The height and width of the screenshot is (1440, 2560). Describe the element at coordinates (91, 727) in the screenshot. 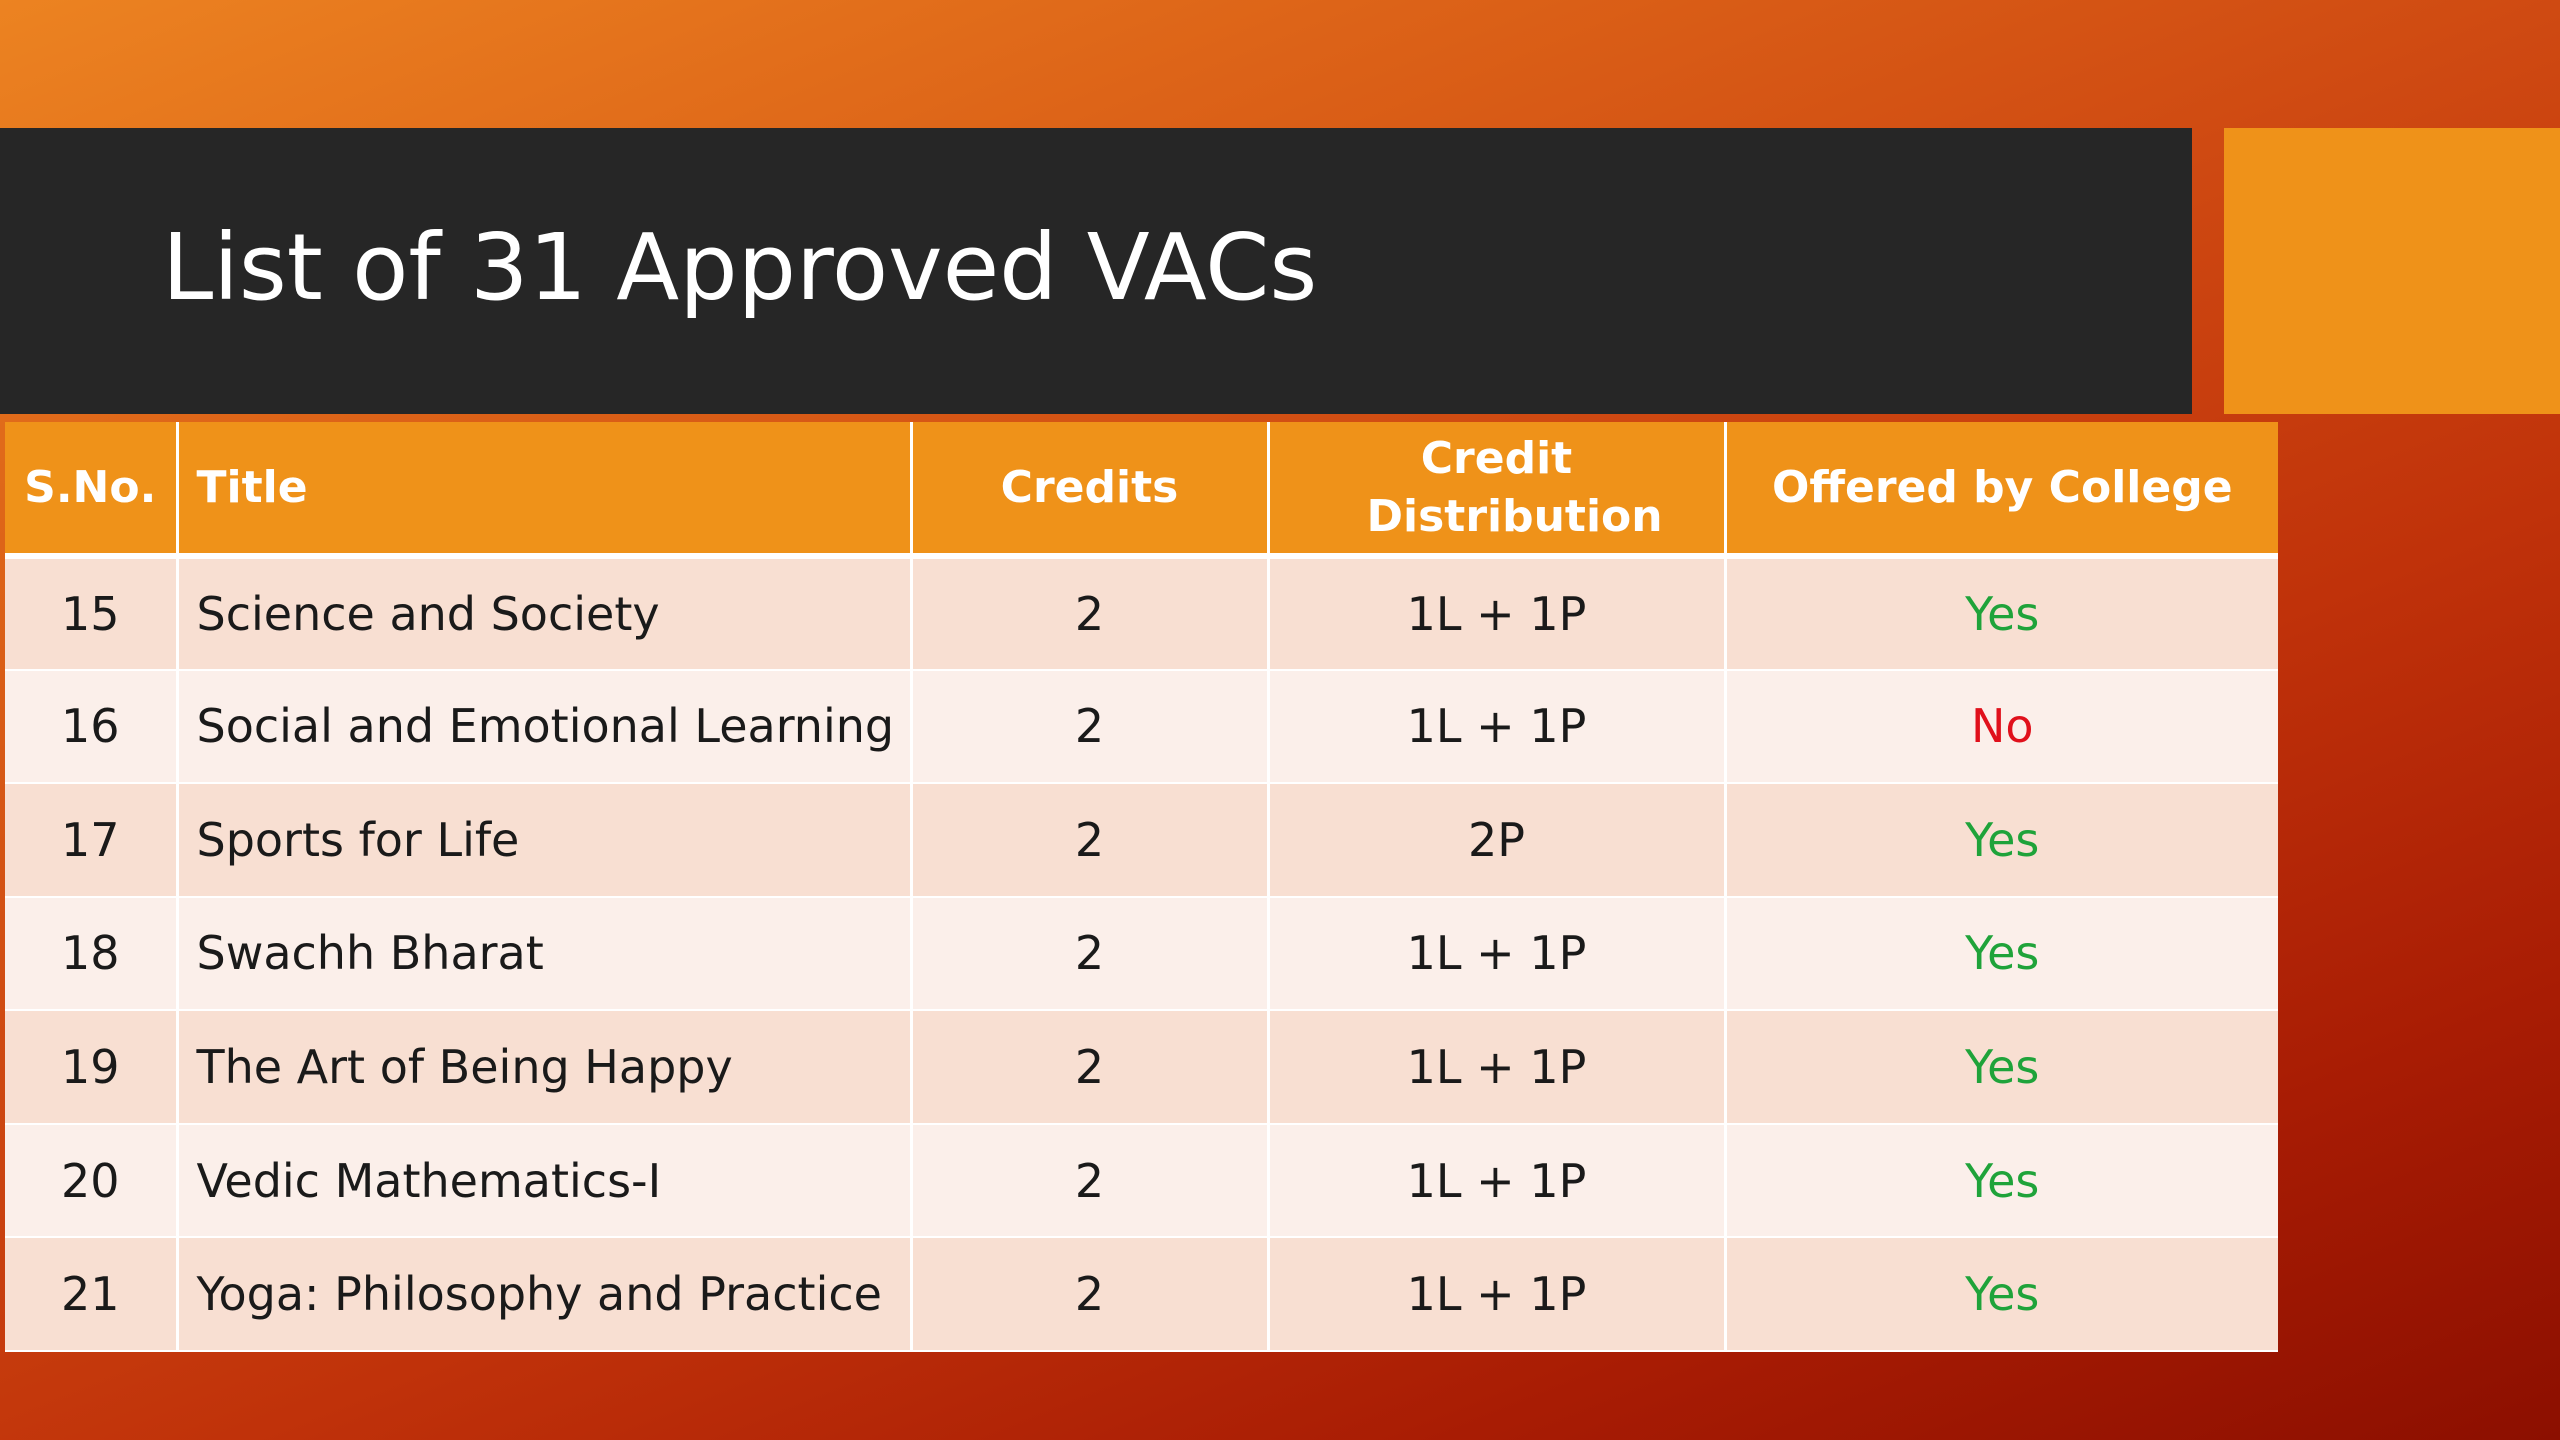

I see `cell-sno: 16` at that location.